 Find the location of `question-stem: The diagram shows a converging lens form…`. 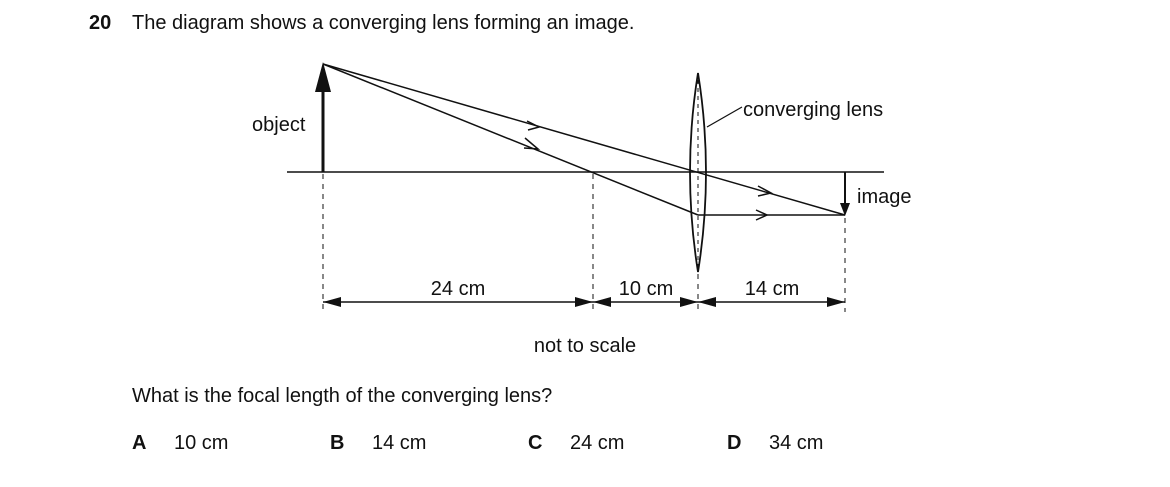

question-stem: The diagram shows a converging lens form… is located at coordinates (383, 23).